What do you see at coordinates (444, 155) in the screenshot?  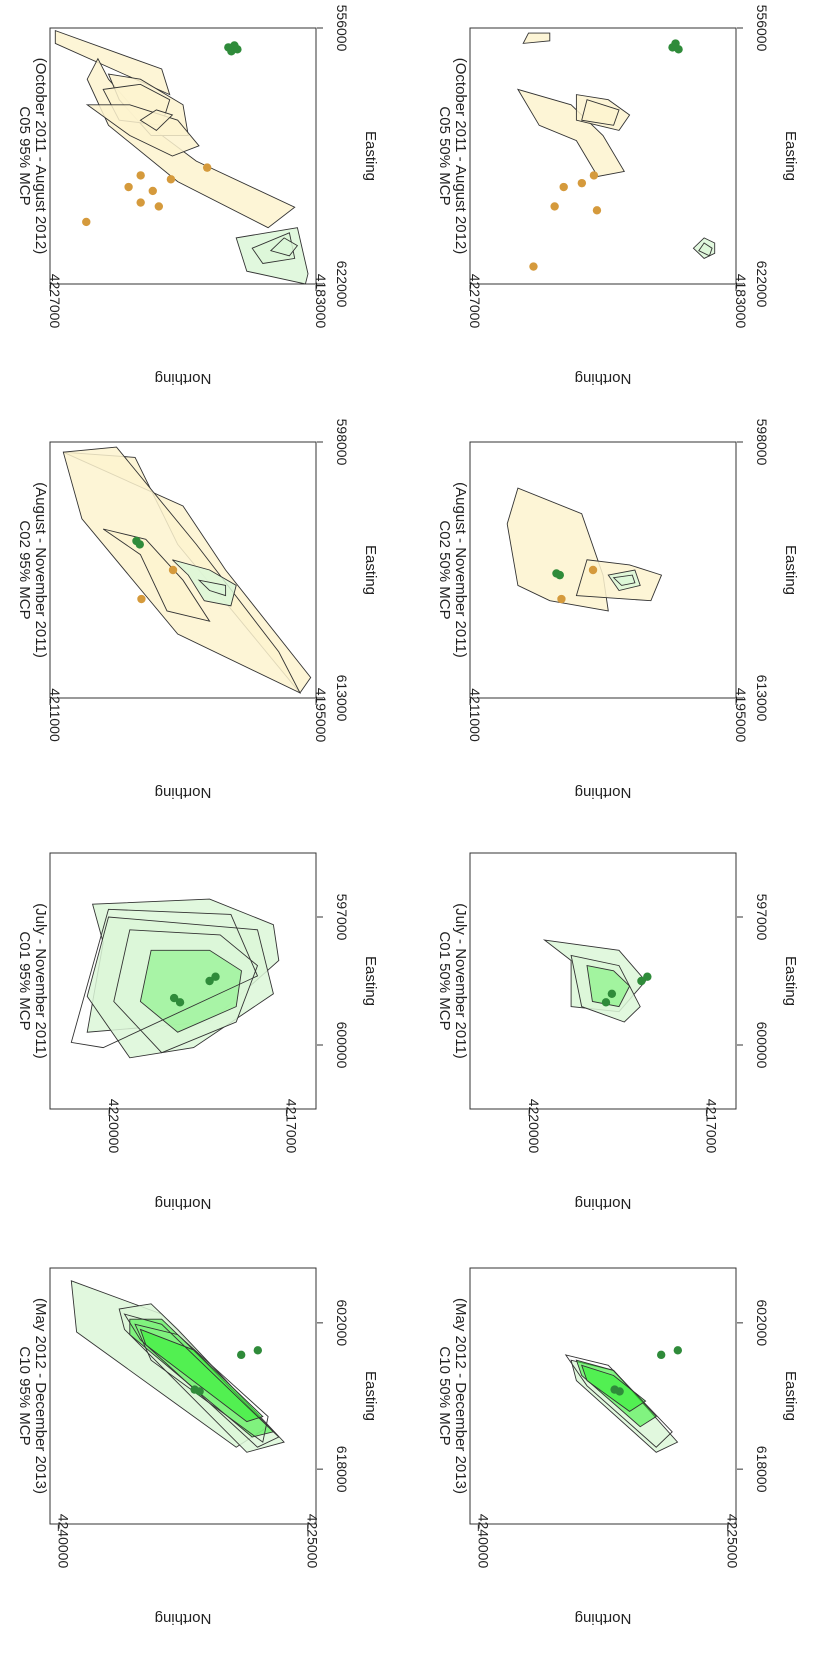 I see `panel-title: C05 50% MCP` at bounding box center [444, 155].